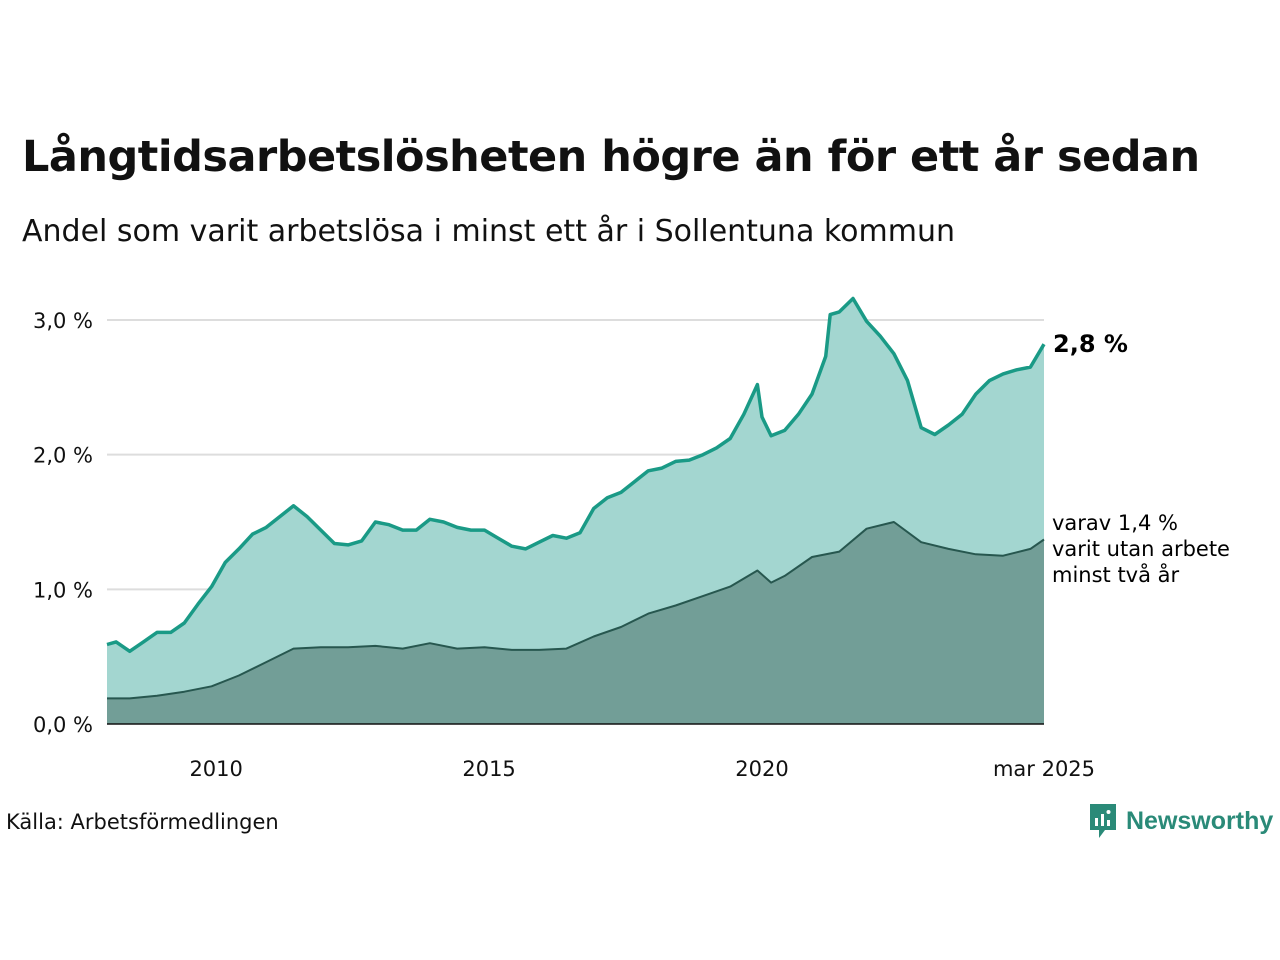 The width and height of the screenshot is (1280, 960). What do you see at coordinates (63, 590) in the screenshot?
I see `y-tick-label: 1,0 %` at bounding box center [63, 590].